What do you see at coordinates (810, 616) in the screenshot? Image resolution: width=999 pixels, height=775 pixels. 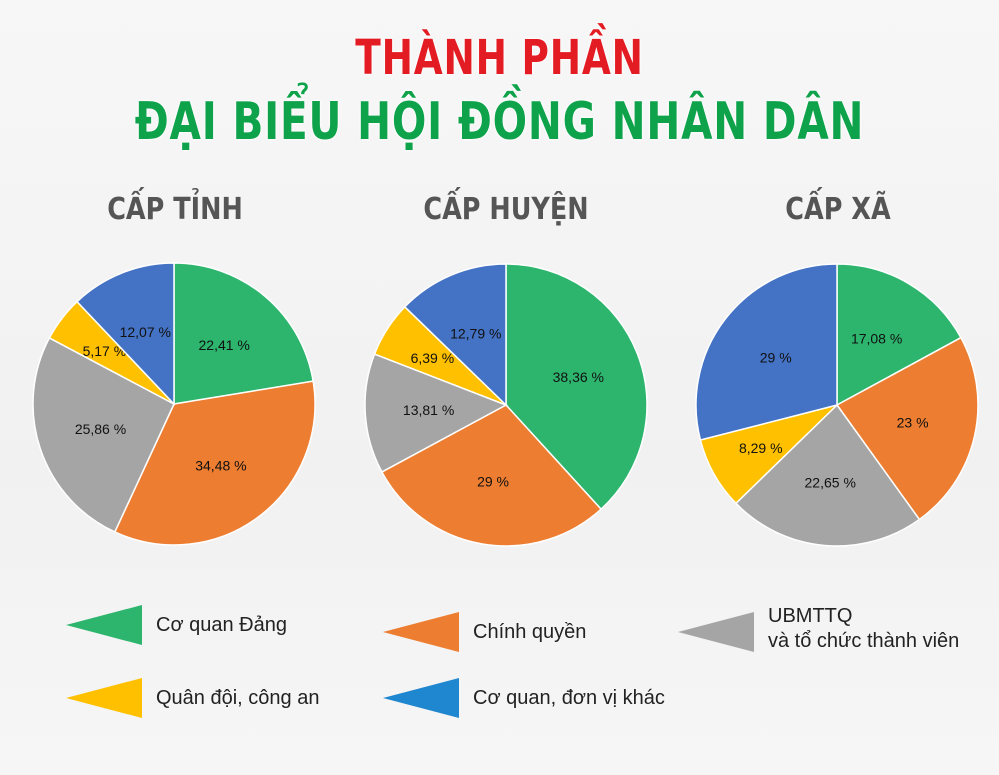 I see `legend-label: UBMTTQ` at bounding box center [810, 616].